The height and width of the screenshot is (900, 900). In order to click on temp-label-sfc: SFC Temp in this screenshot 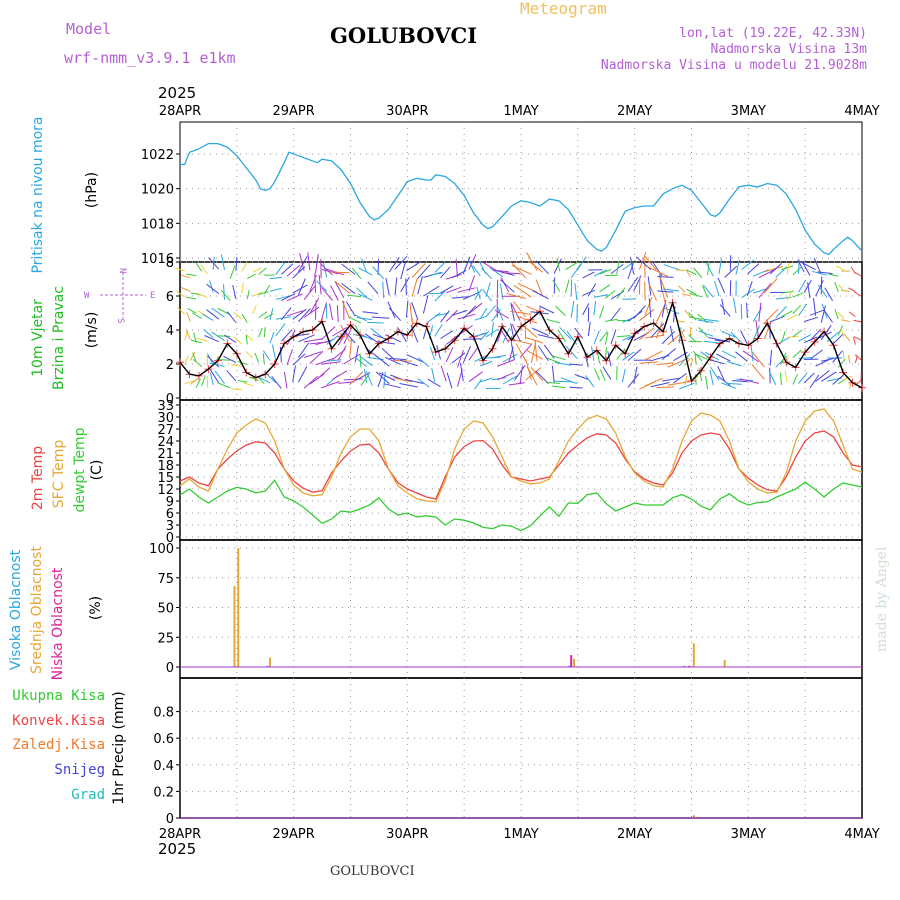, I will do `click(59, 474)`.